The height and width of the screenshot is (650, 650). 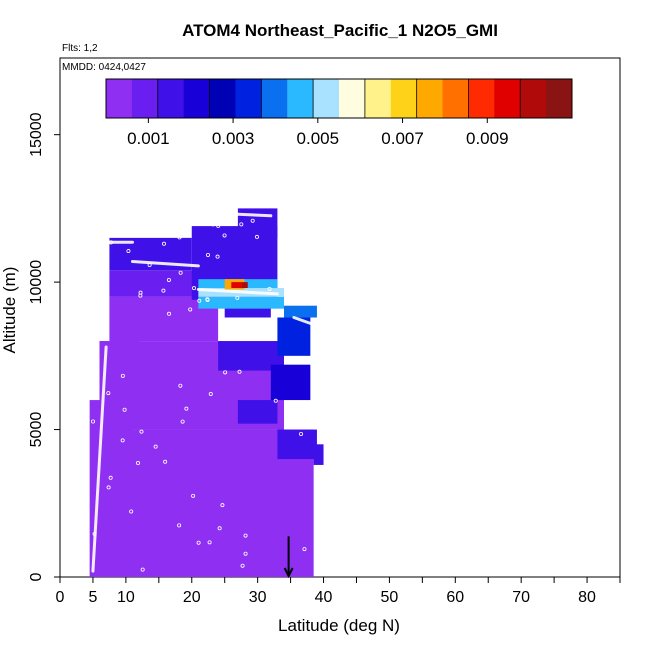 I want to click on location-arrowhead, so click(x=288, y=573).